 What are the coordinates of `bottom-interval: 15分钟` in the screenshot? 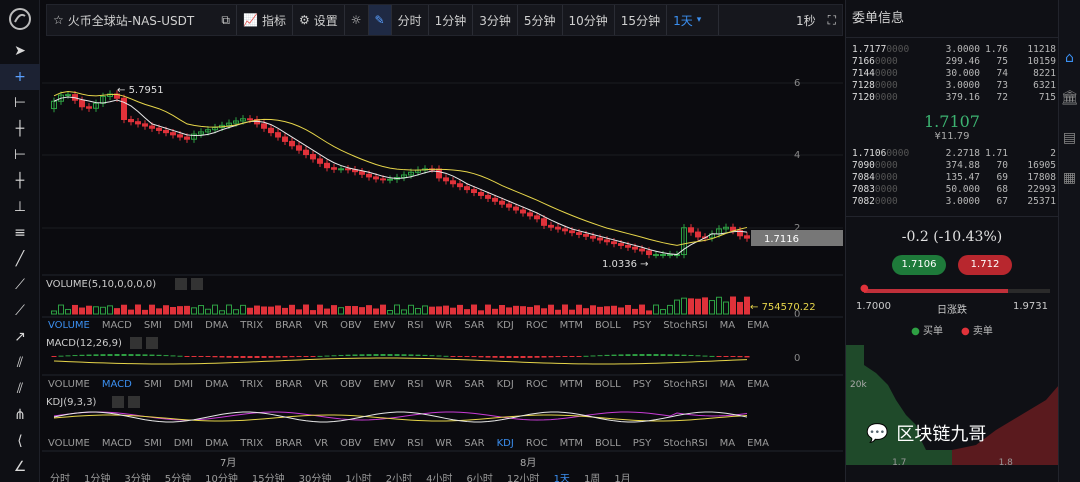 It's located at (268, 478).